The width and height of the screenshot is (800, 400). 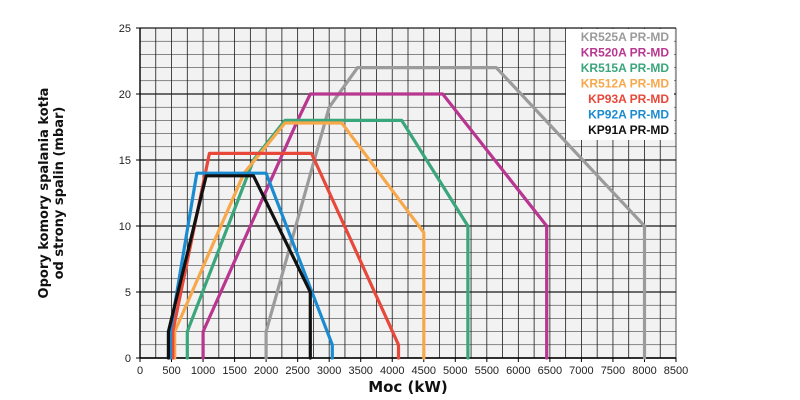 What do you see at coordinates (625, 84) in the screenshot?
I see `legend-entry: KR512A PR-MD` at bounding box center [625, 84].